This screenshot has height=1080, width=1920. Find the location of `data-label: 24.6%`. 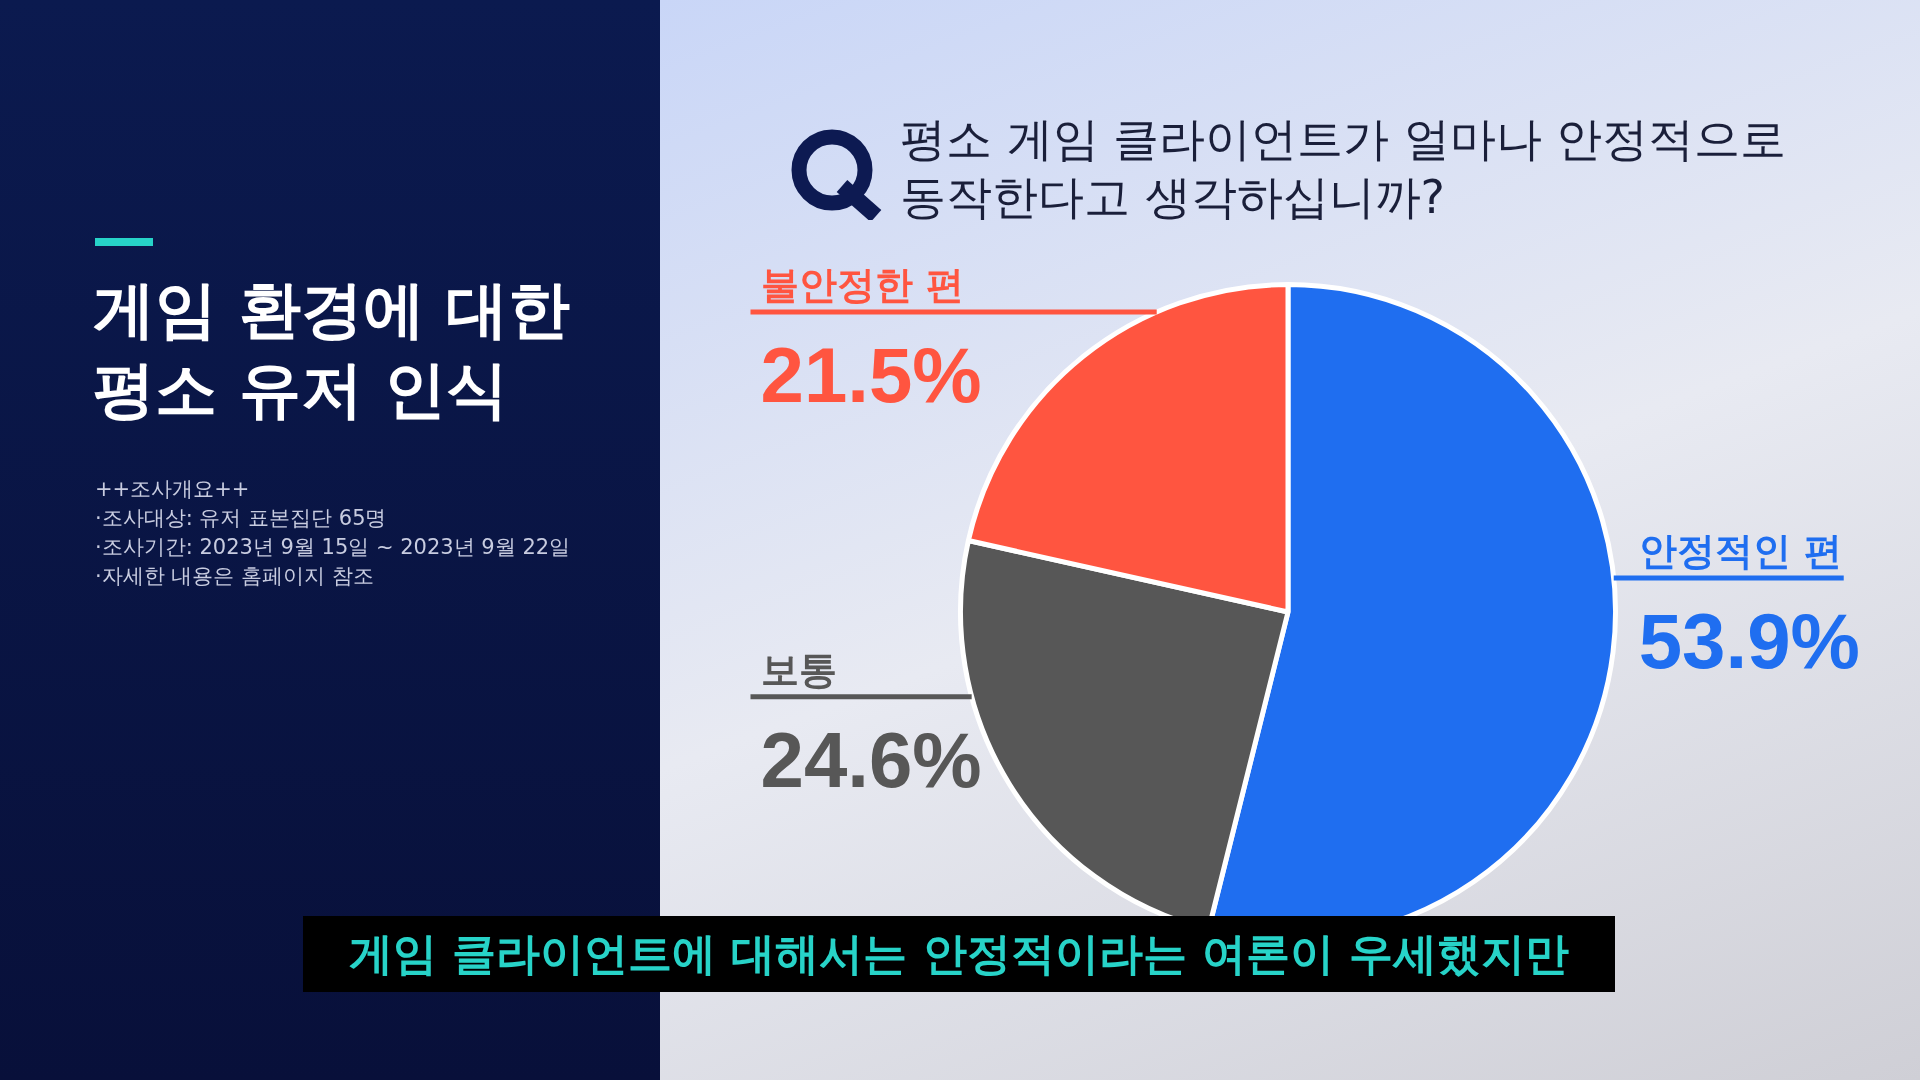

data-label: 24.6% is located at coordinates (871, 759).